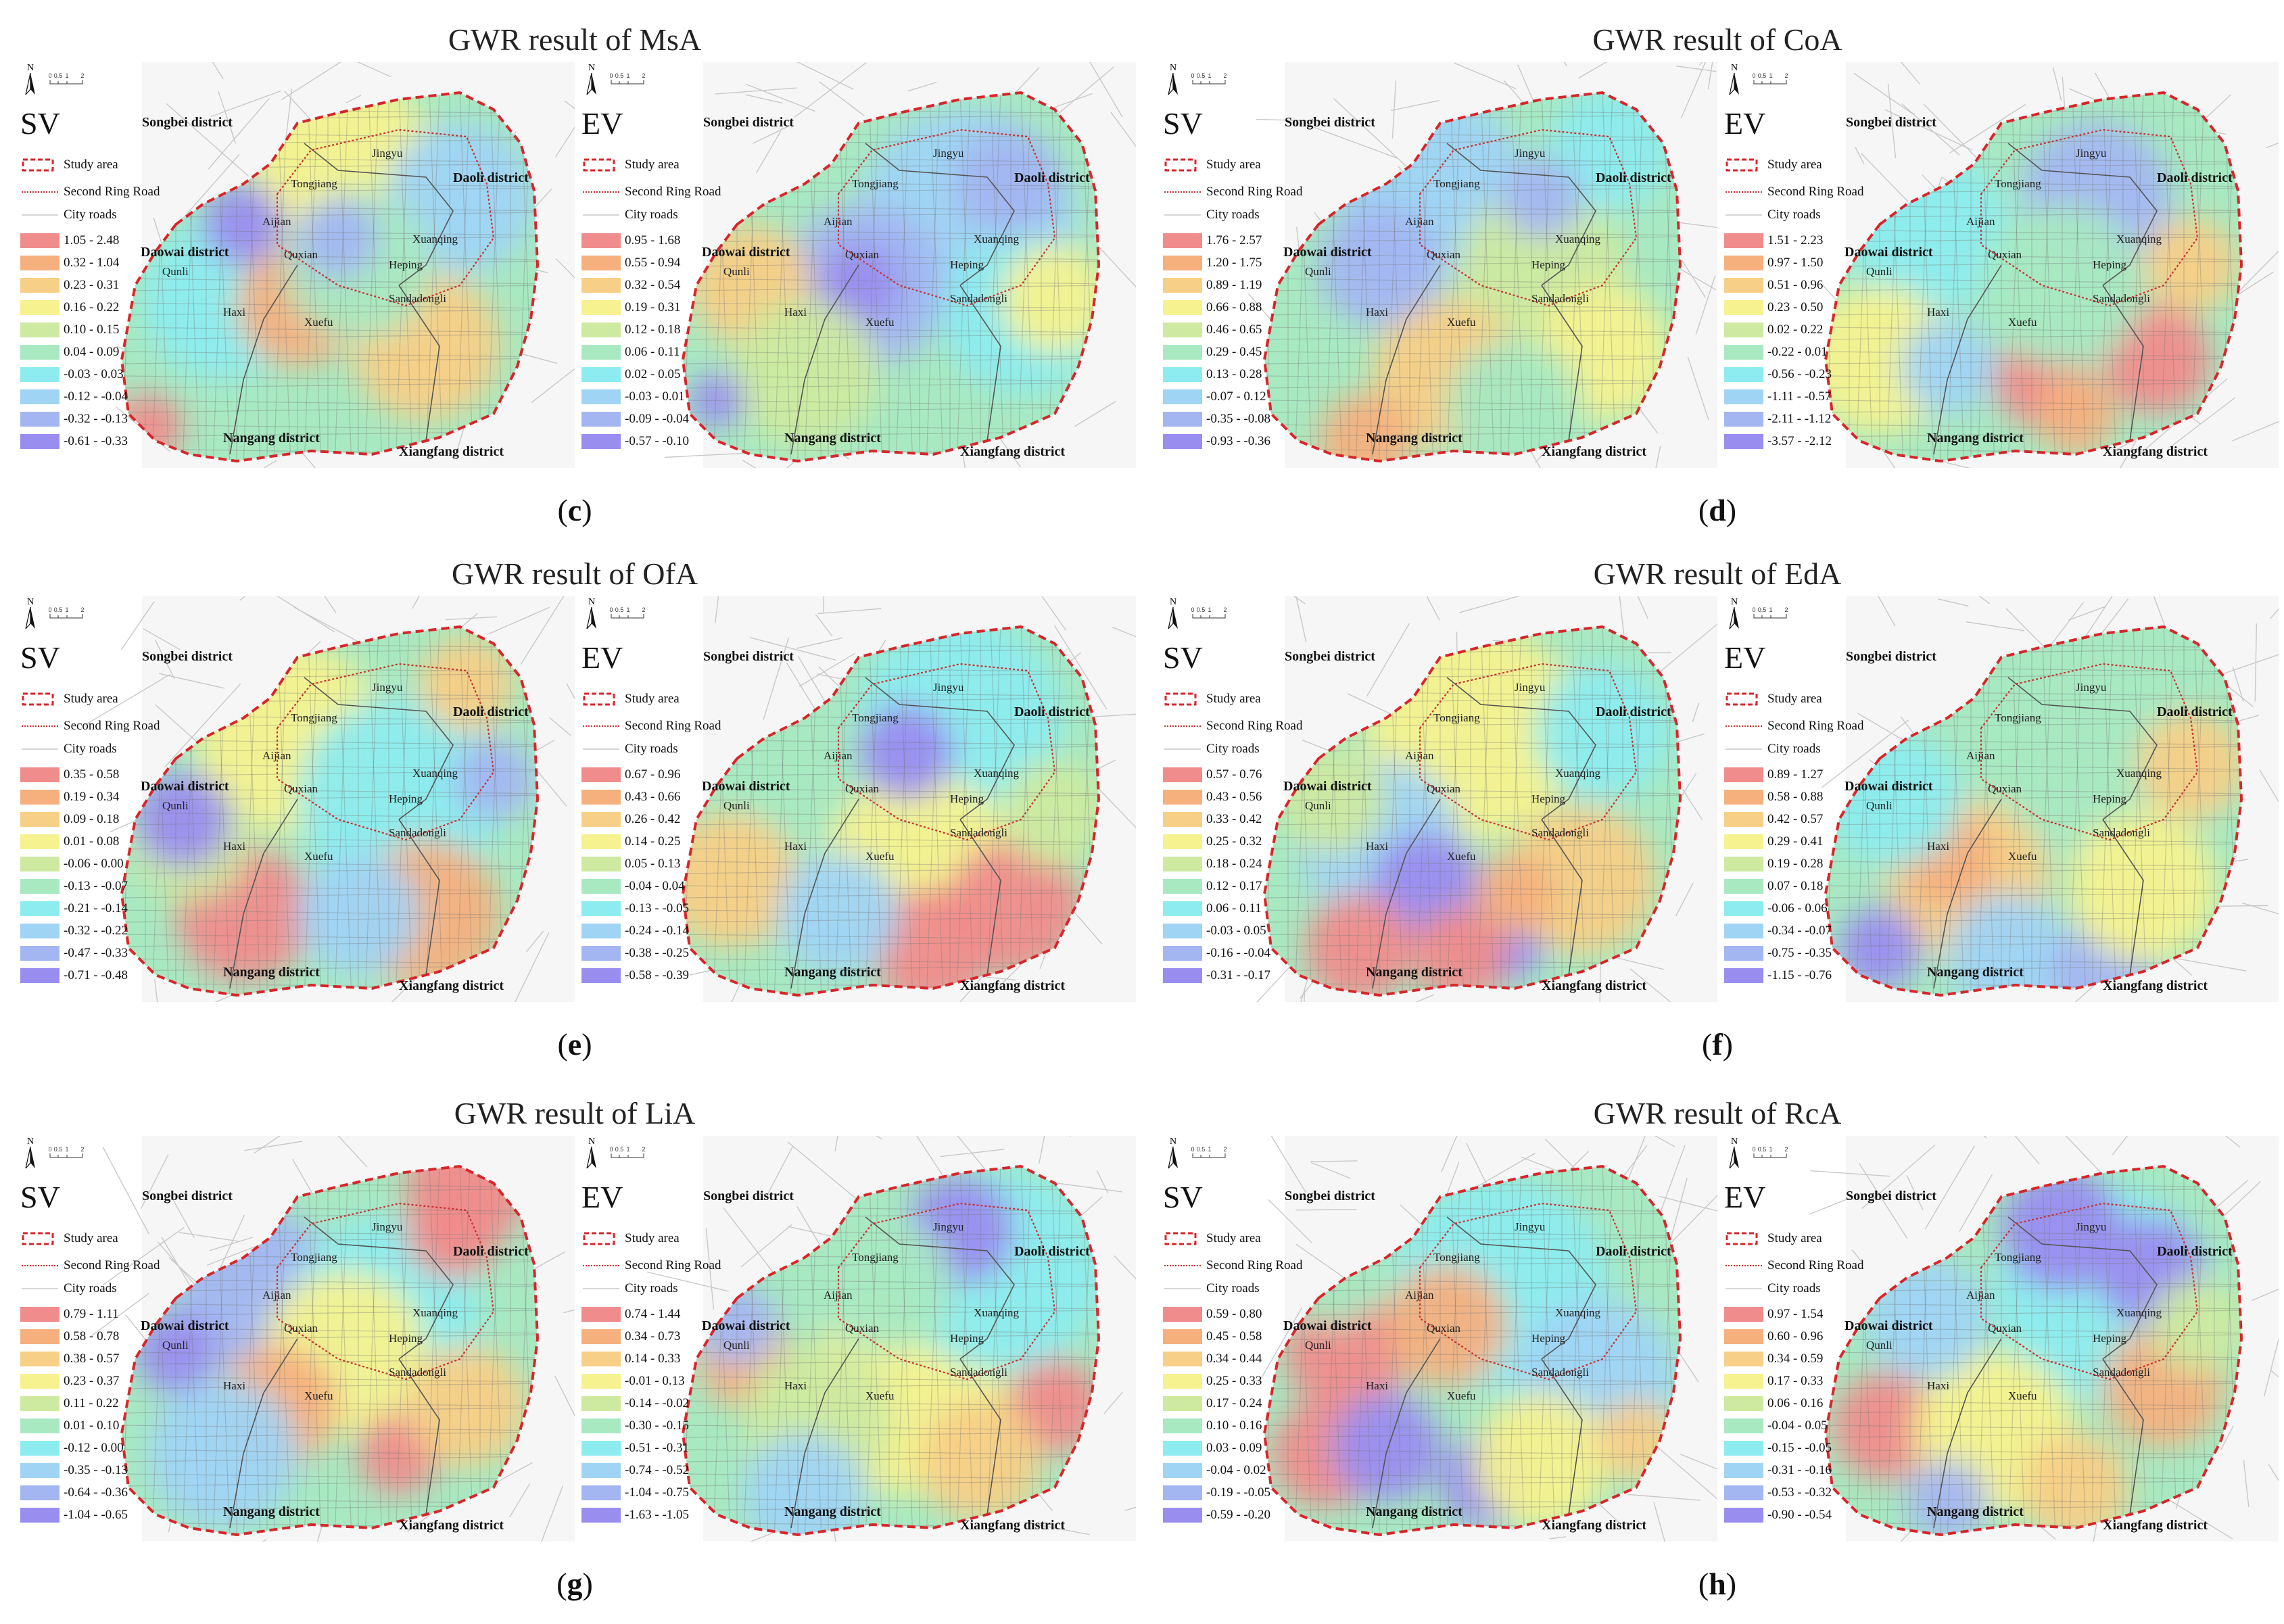  I want to click on district-label-daoli: Daoli district, so click(1052, 711).